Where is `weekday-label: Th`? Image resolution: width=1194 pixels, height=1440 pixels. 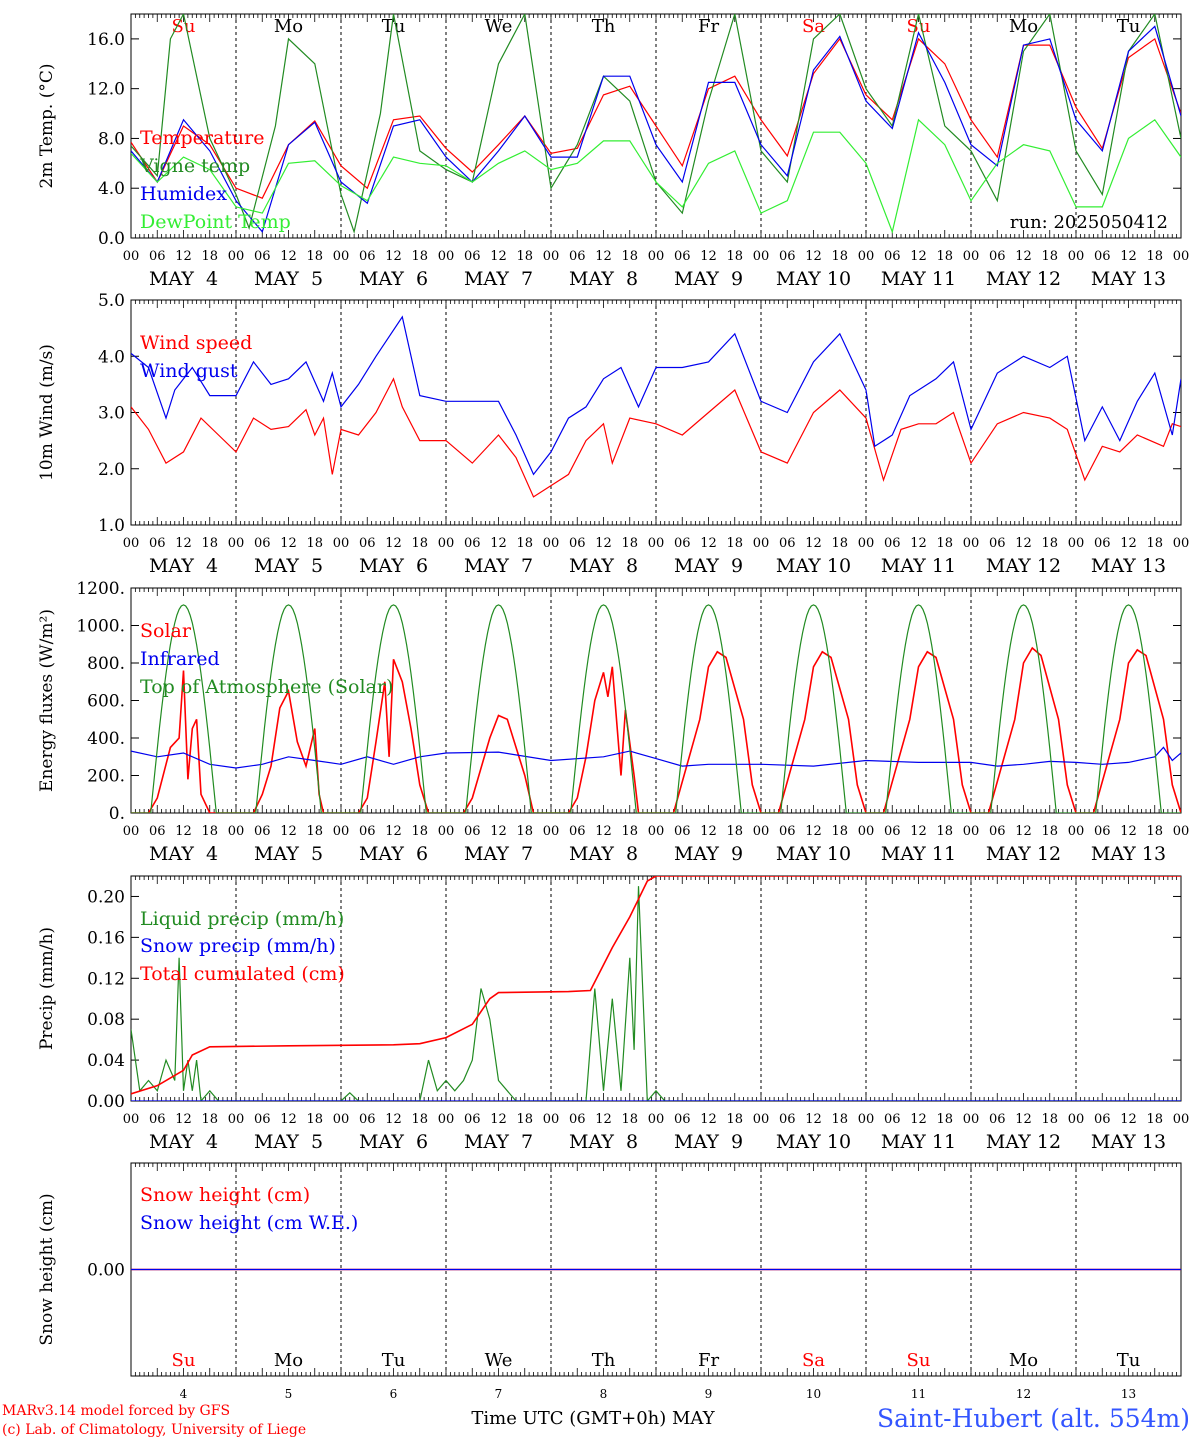 weekday-label: Th is located at coordinates (604, 1360).